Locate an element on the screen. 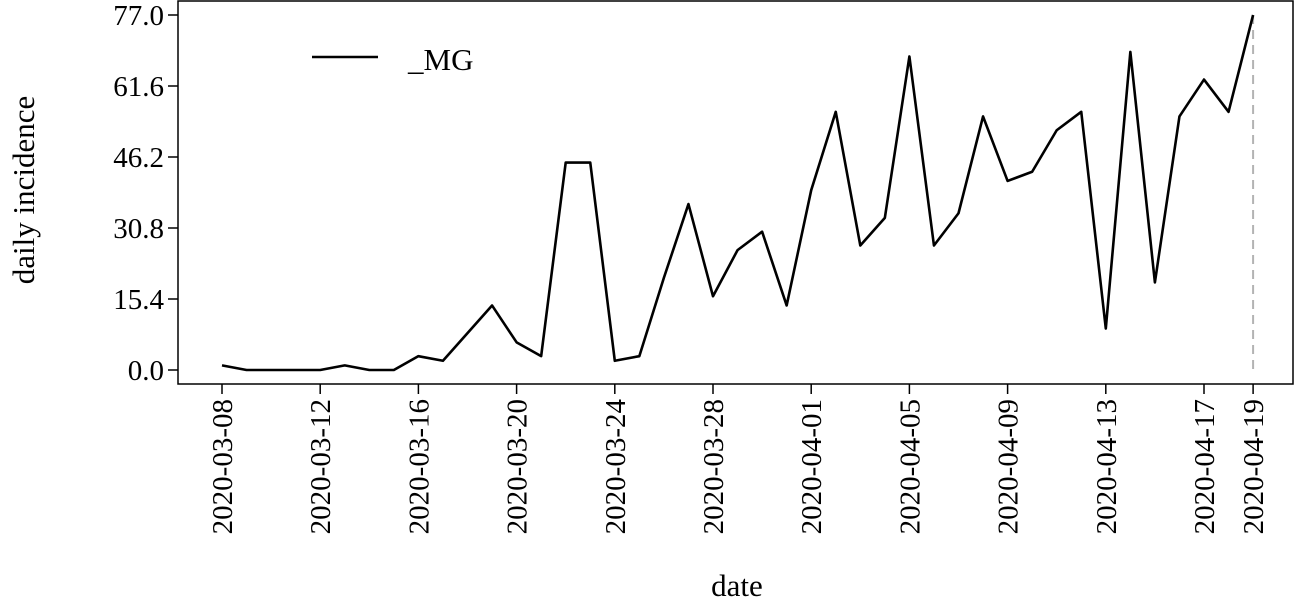  y-tick-label: 61.6 is located at coordinates (138, 87).